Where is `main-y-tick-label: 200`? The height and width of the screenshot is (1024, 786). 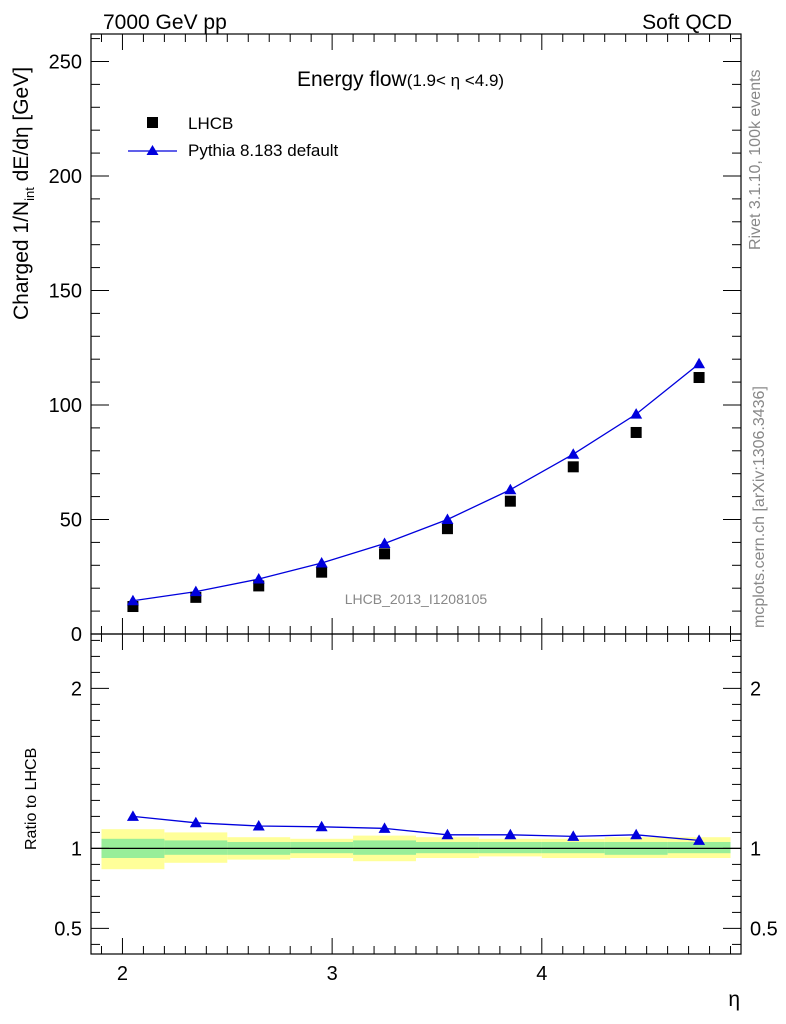
main-y-tick-label: 200 is located at coordinates (65, 177).